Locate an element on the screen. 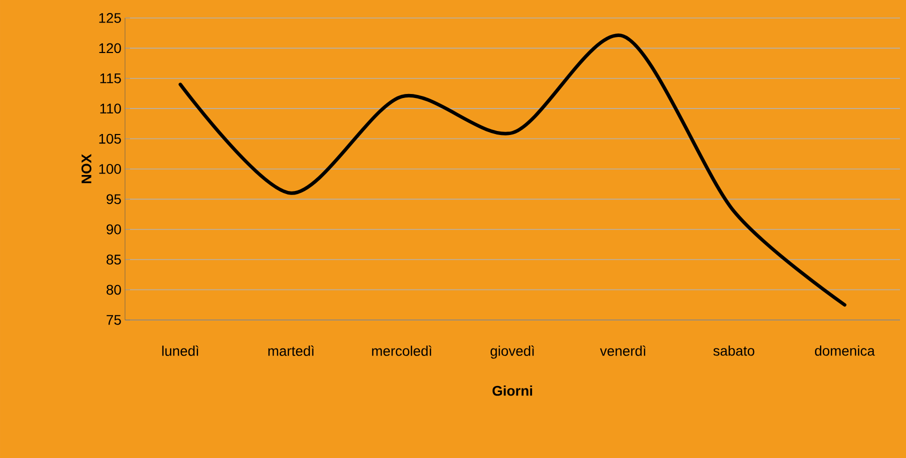 The width and height of the screenshot is (906, 458). y-tick-label: 85 is located at coordinates (113, 259).